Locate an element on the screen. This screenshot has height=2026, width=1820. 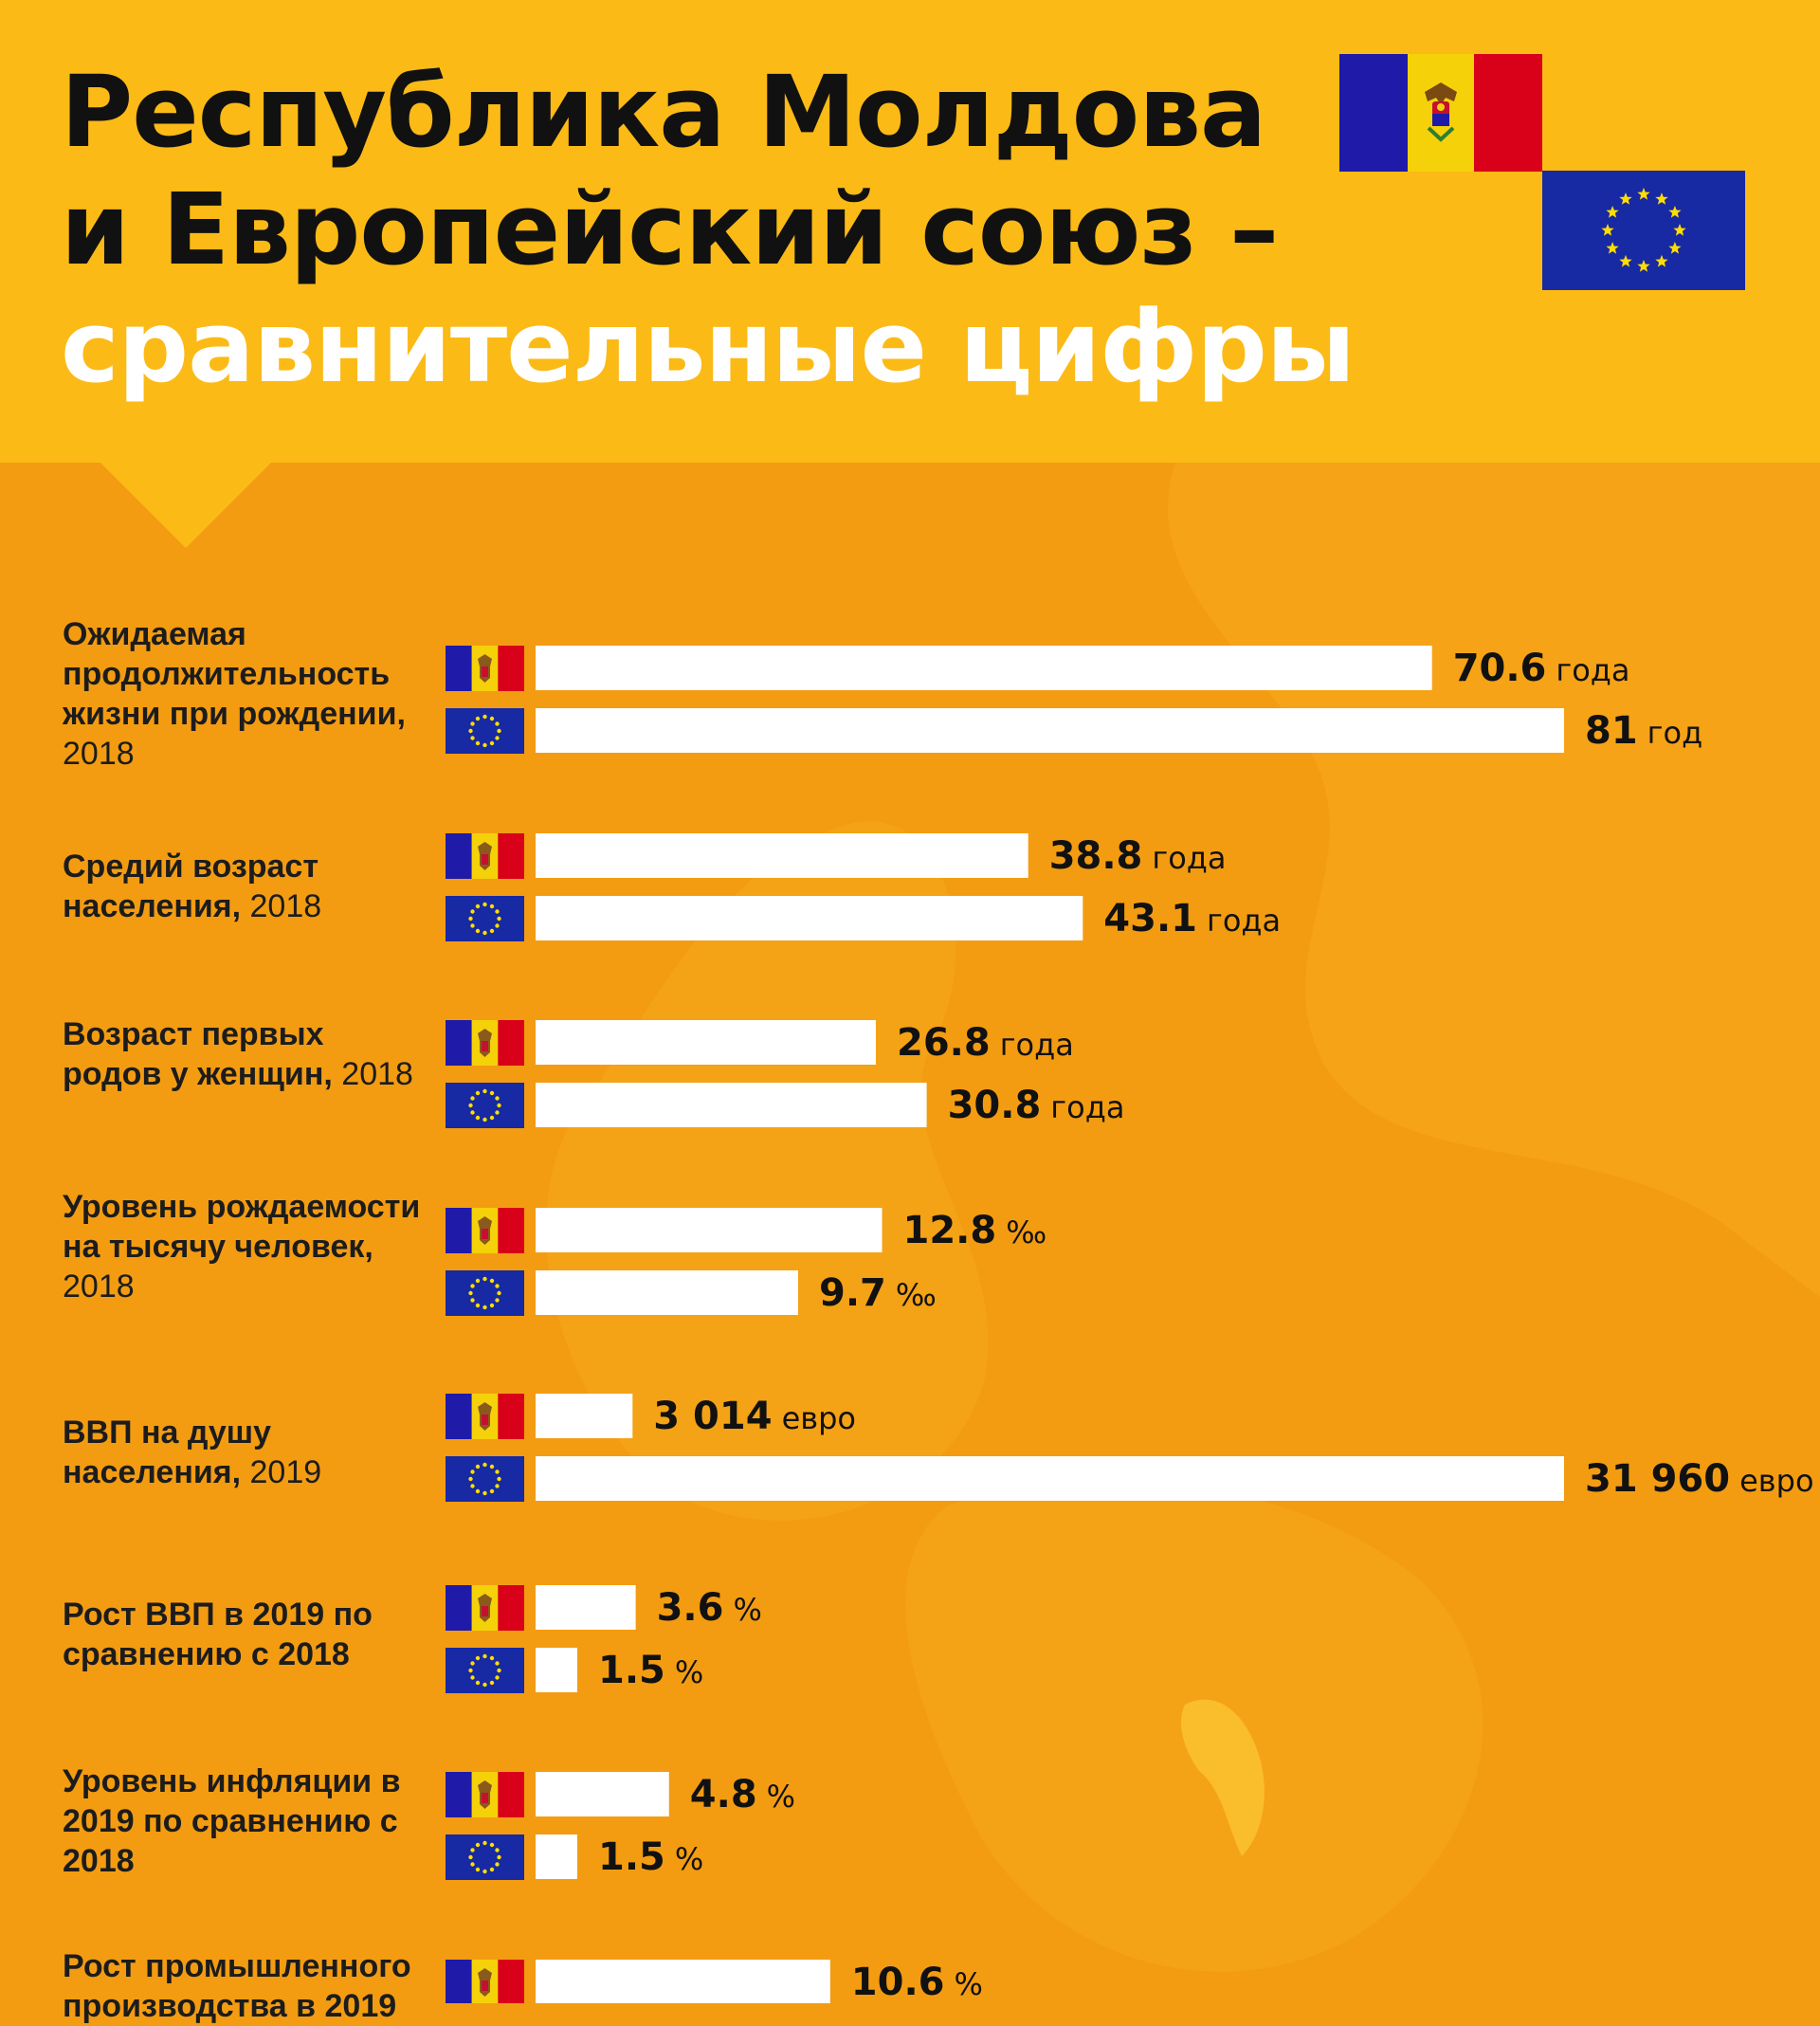
moldova-coat-of-arms-icon is located at coordinates (1441, 112).